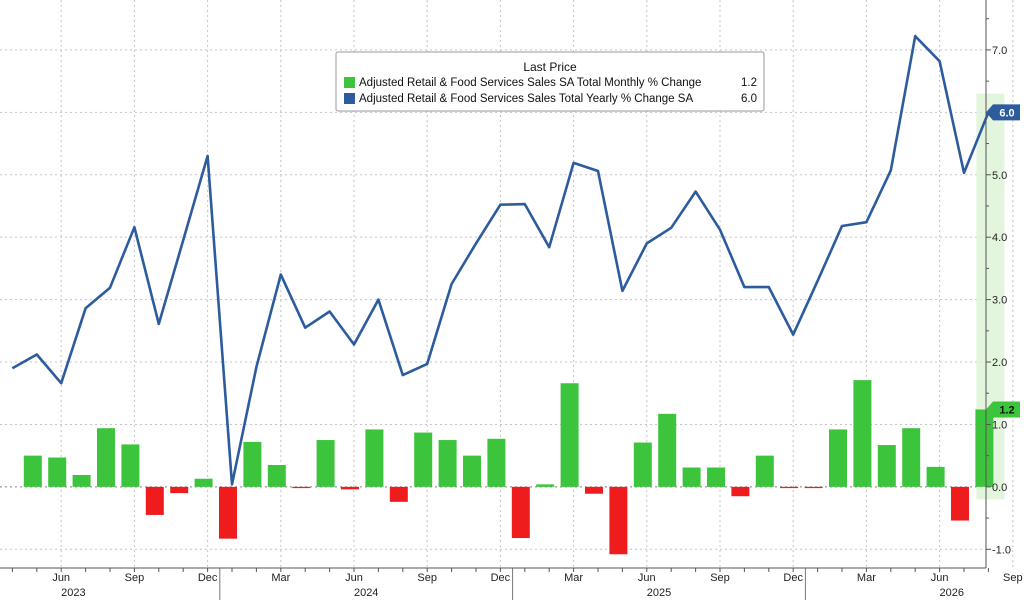  What do you see at coordinates (73, 593) in the screenshot?
I see `year-label: 2023` at bounding box center [73, 593].